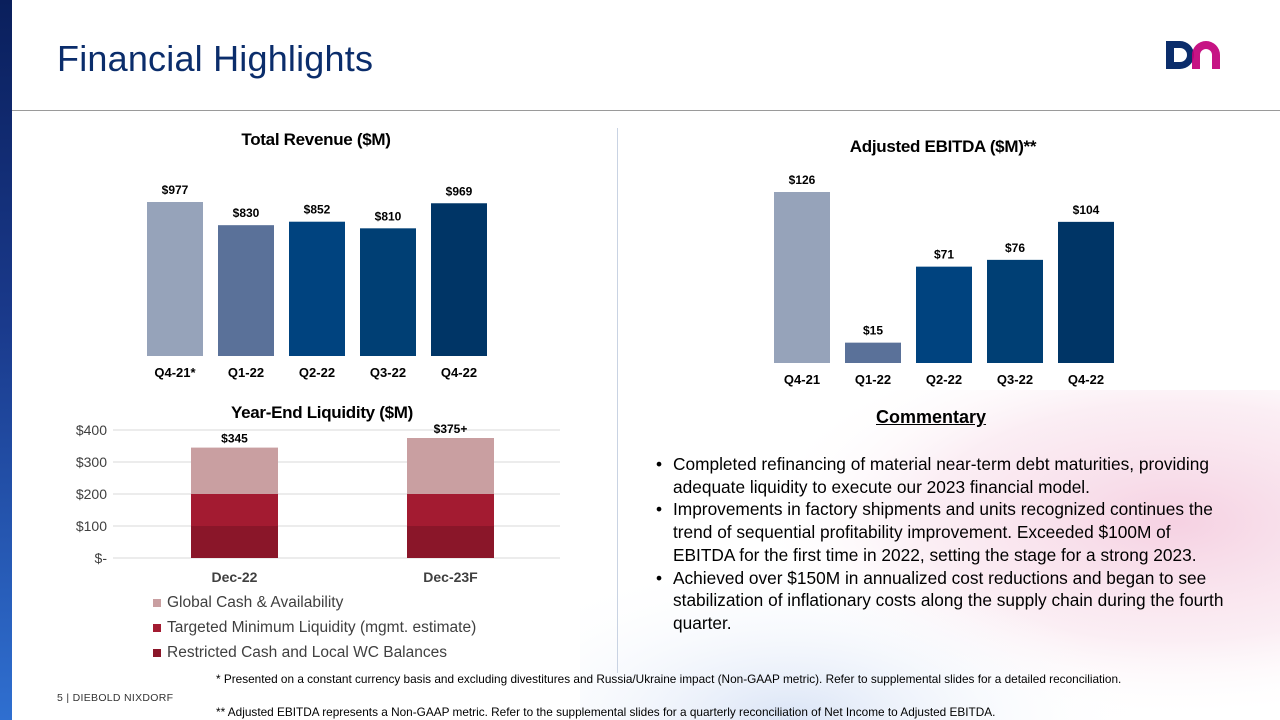  Describe the element at coordinates (234, 439) in the screenshot. I see `total-label: $345` at that location.